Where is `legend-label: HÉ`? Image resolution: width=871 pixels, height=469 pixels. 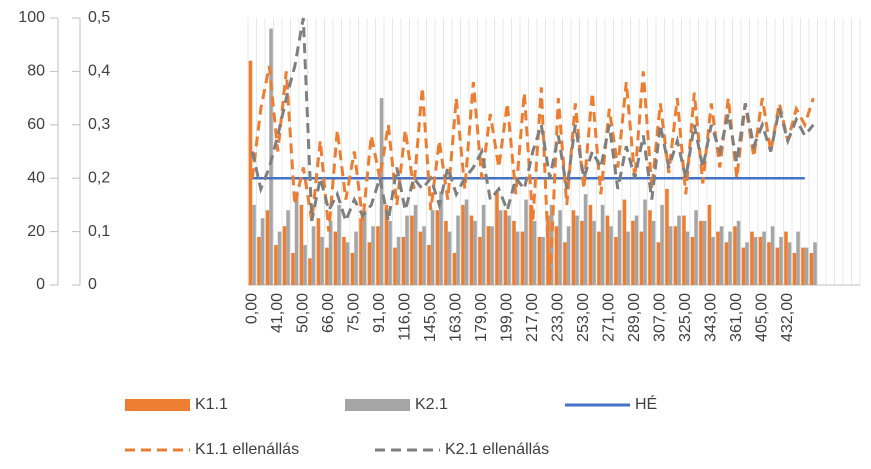 legend-label: HÉ is located at coordinates (646, 403).